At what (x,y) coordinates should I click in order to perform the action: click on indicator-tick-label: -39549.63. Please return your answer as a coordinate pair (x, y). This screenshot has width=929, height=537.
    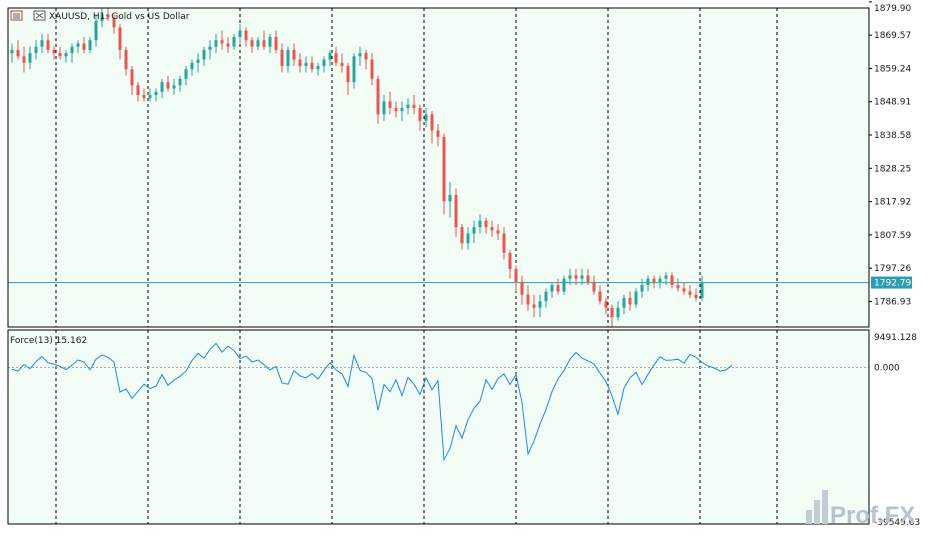
    Looking at the image, I should click on (897, 523).